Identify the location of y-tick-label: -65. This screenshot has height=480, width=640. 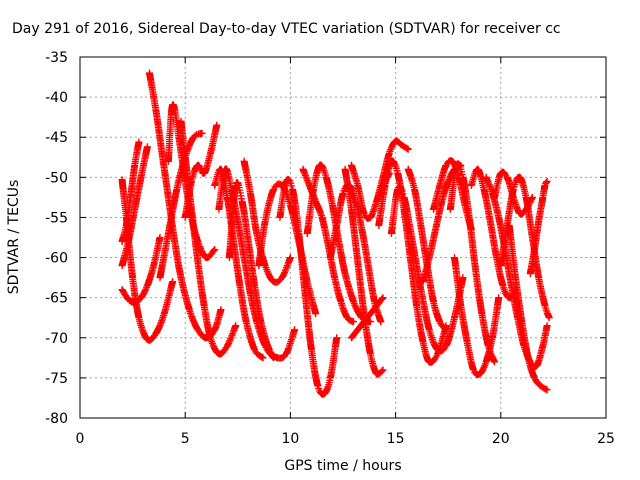
(56, 299).